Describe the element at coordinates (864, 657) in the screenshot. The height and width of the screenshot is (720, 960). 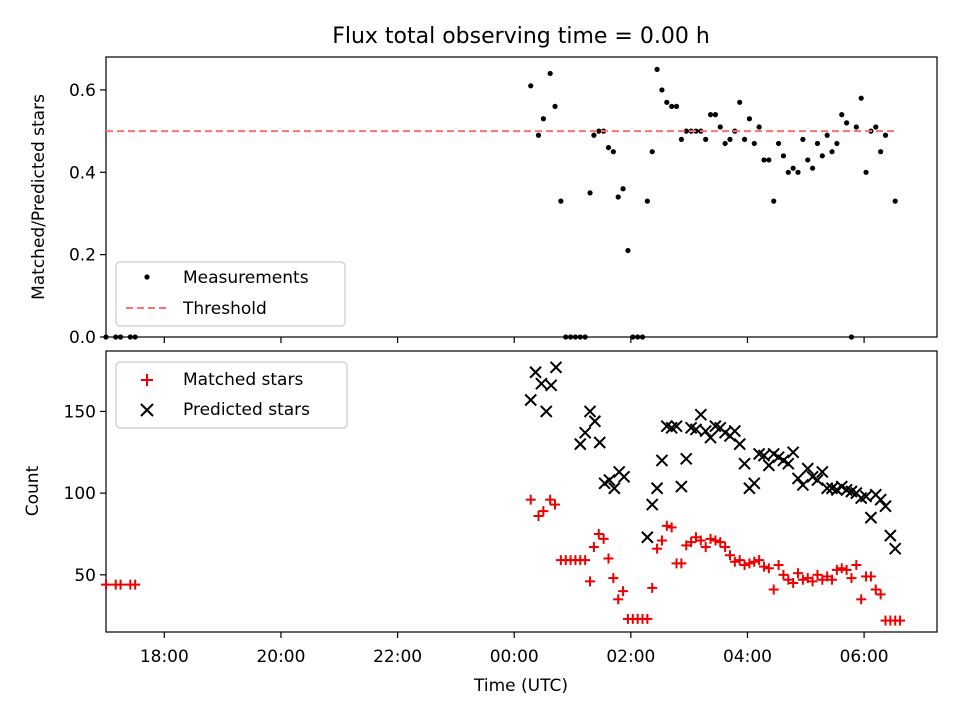
I see `x-tick-label: 06:00` at that location.